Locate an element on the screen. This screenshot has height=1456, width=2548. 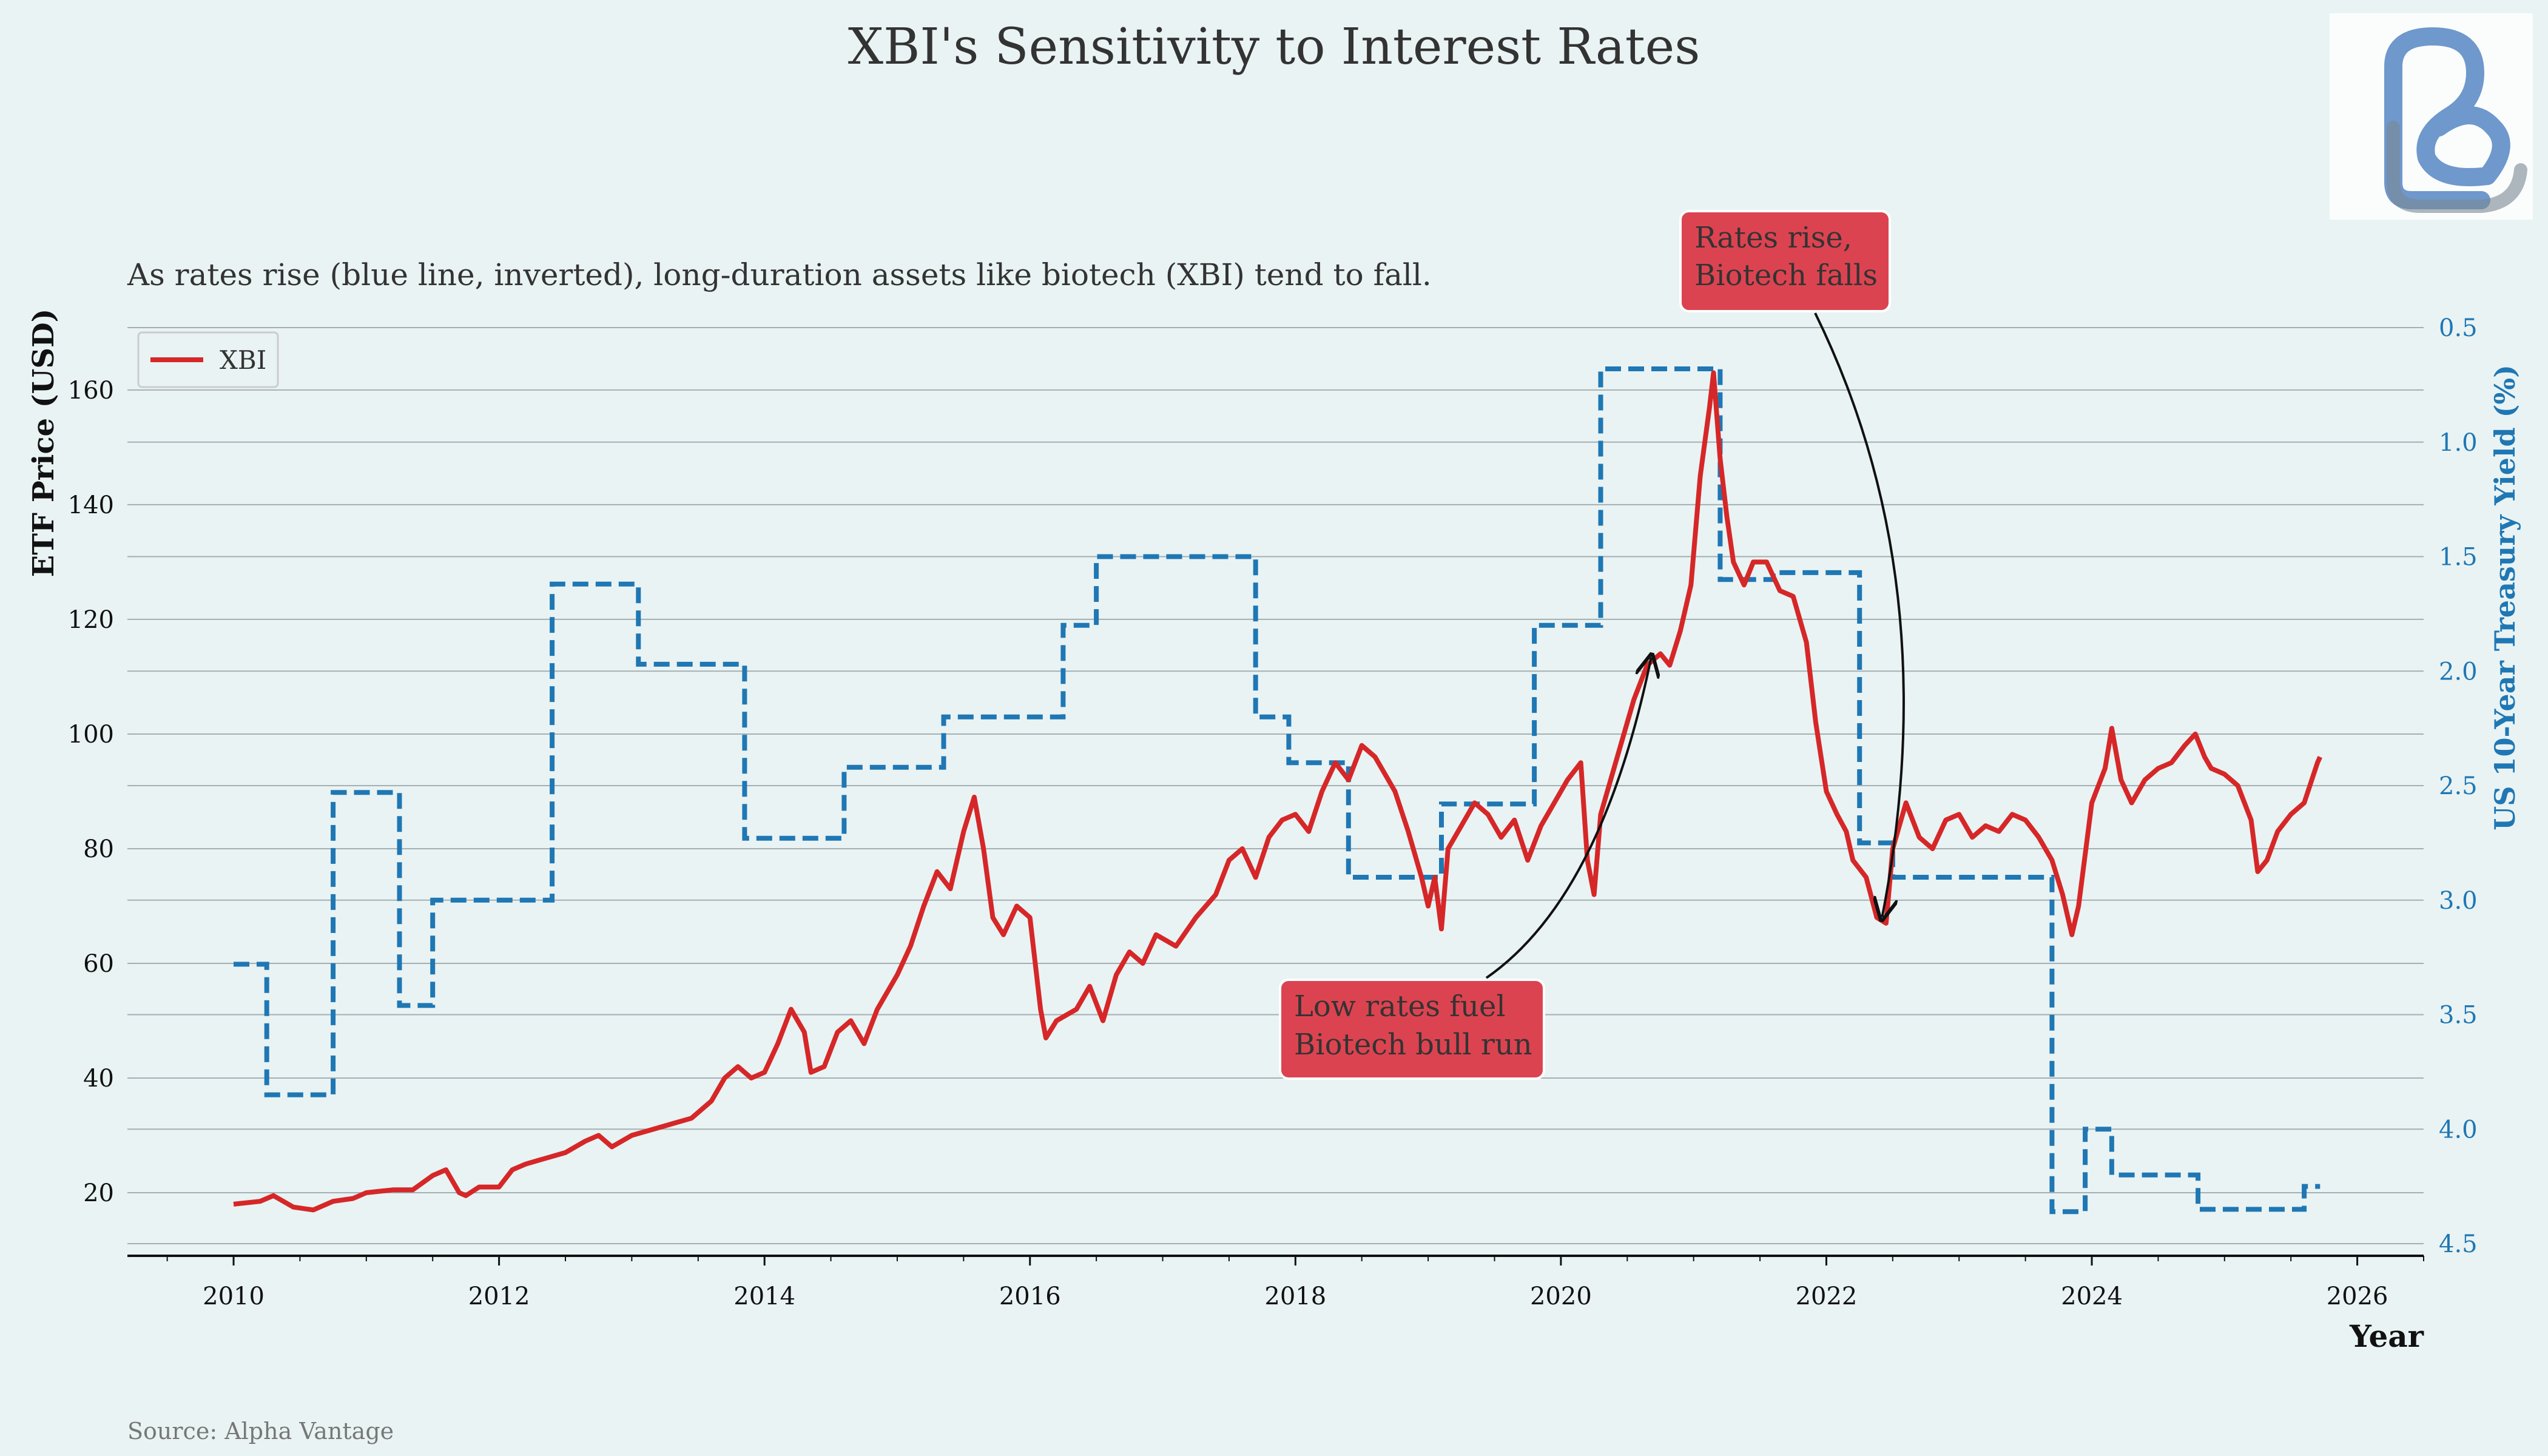
source-note: Source: Alpha Vantage is located at coordinates (260, 1431).